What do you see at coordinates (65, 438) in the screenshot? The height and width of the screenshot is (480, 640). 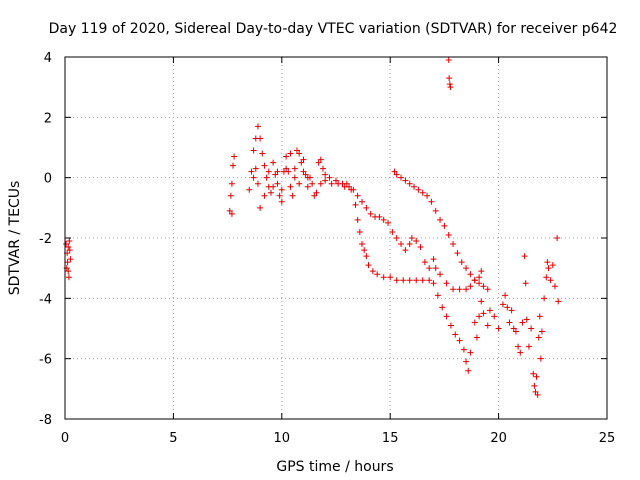 I see `x-tick-label: 0` at bounding box center [65, 438].